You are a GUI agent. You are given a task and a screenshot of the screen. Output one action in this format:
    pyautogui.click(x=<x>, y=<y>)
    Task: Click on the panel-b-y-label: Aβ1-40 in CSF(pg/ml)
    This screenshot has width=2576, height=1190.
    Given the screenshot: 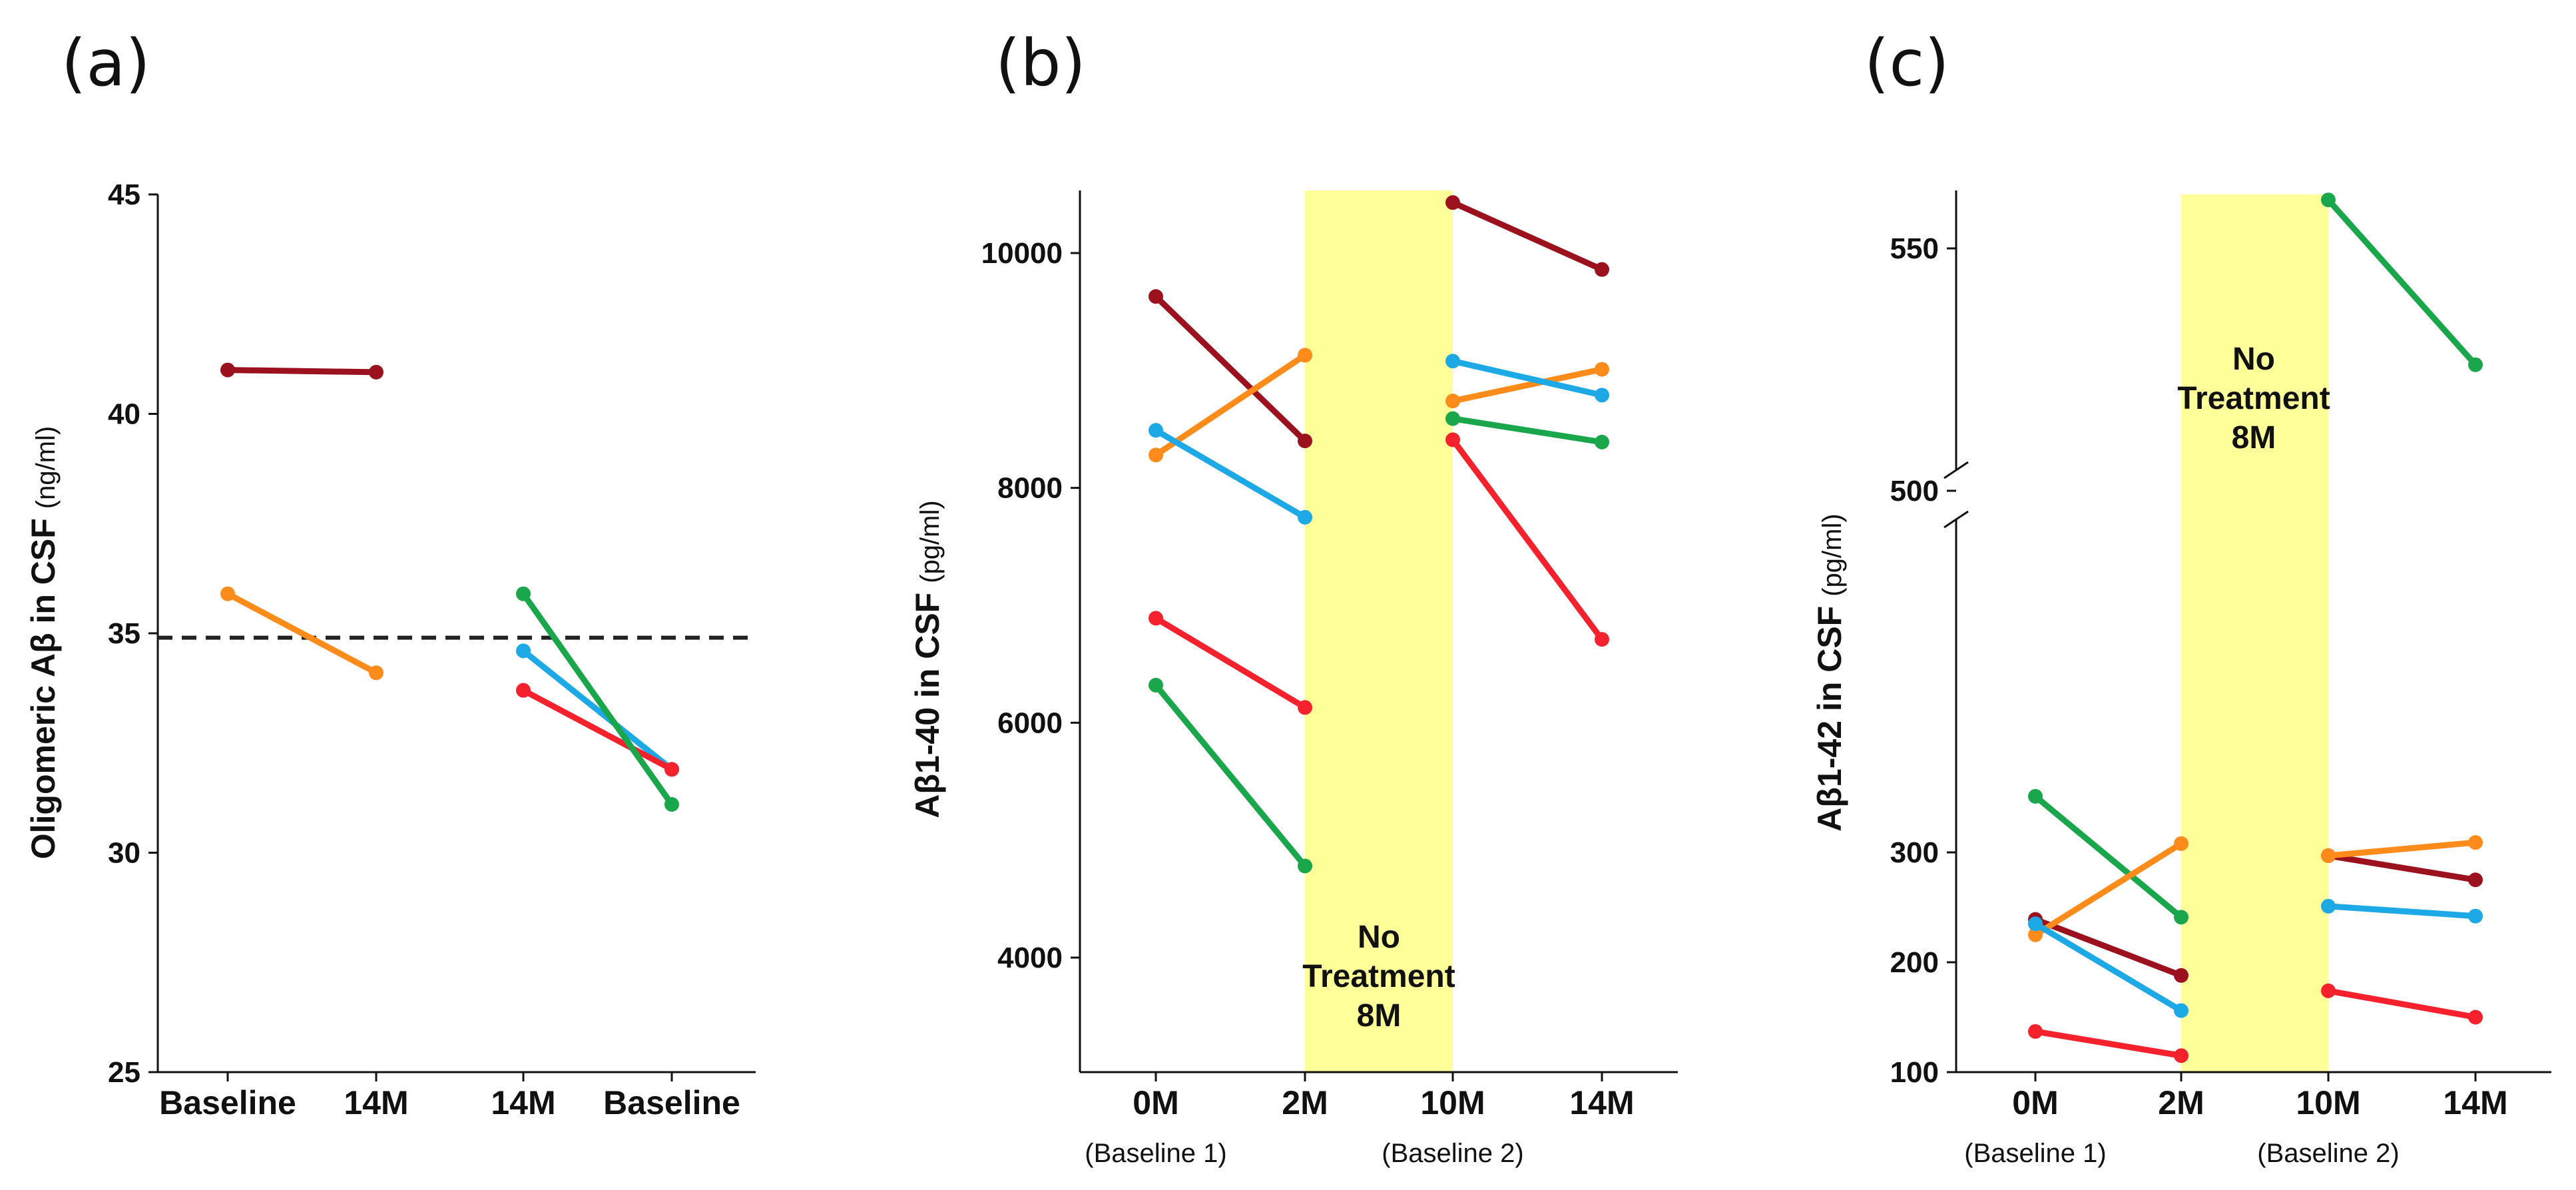 What is the action you would take?
    pyautogui.click(x=928, y=659)
    